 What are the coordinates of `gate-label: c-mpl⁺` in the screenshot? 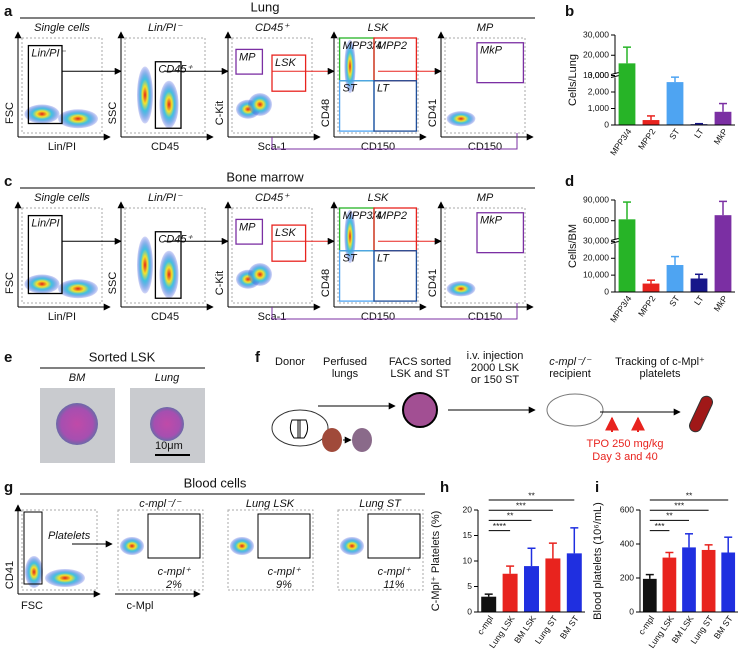 It's located at (175, 572).